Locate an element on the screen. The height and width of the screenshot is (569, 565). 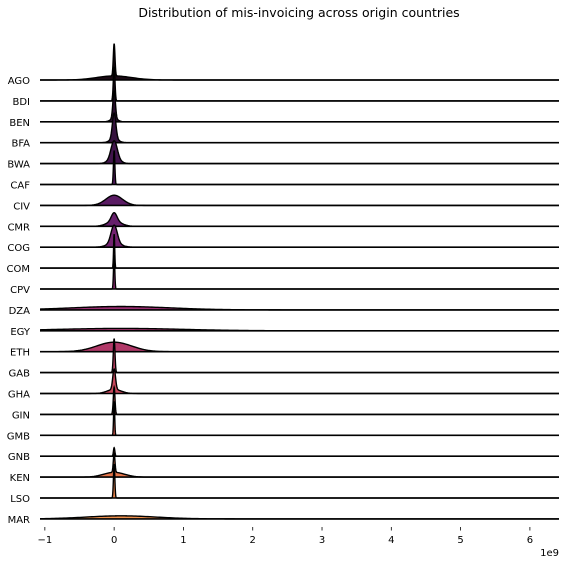
row-label-civ: CIV is located at coordinates (21, 206).